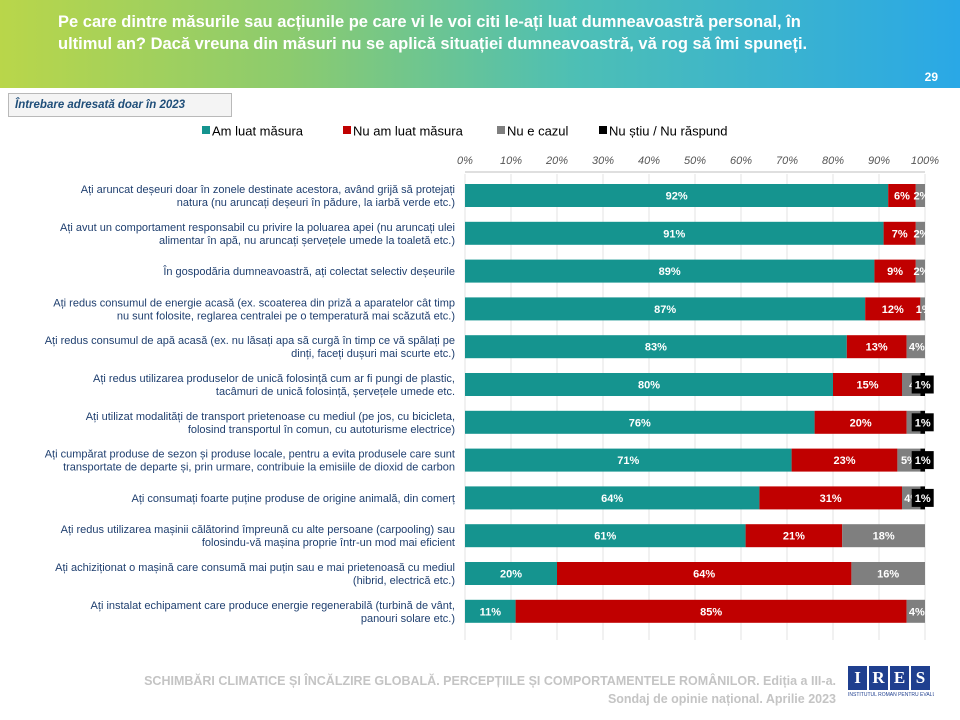 This screenshot has height=720, width=960. I want to click on logo-letter: R, so click(878, 678).